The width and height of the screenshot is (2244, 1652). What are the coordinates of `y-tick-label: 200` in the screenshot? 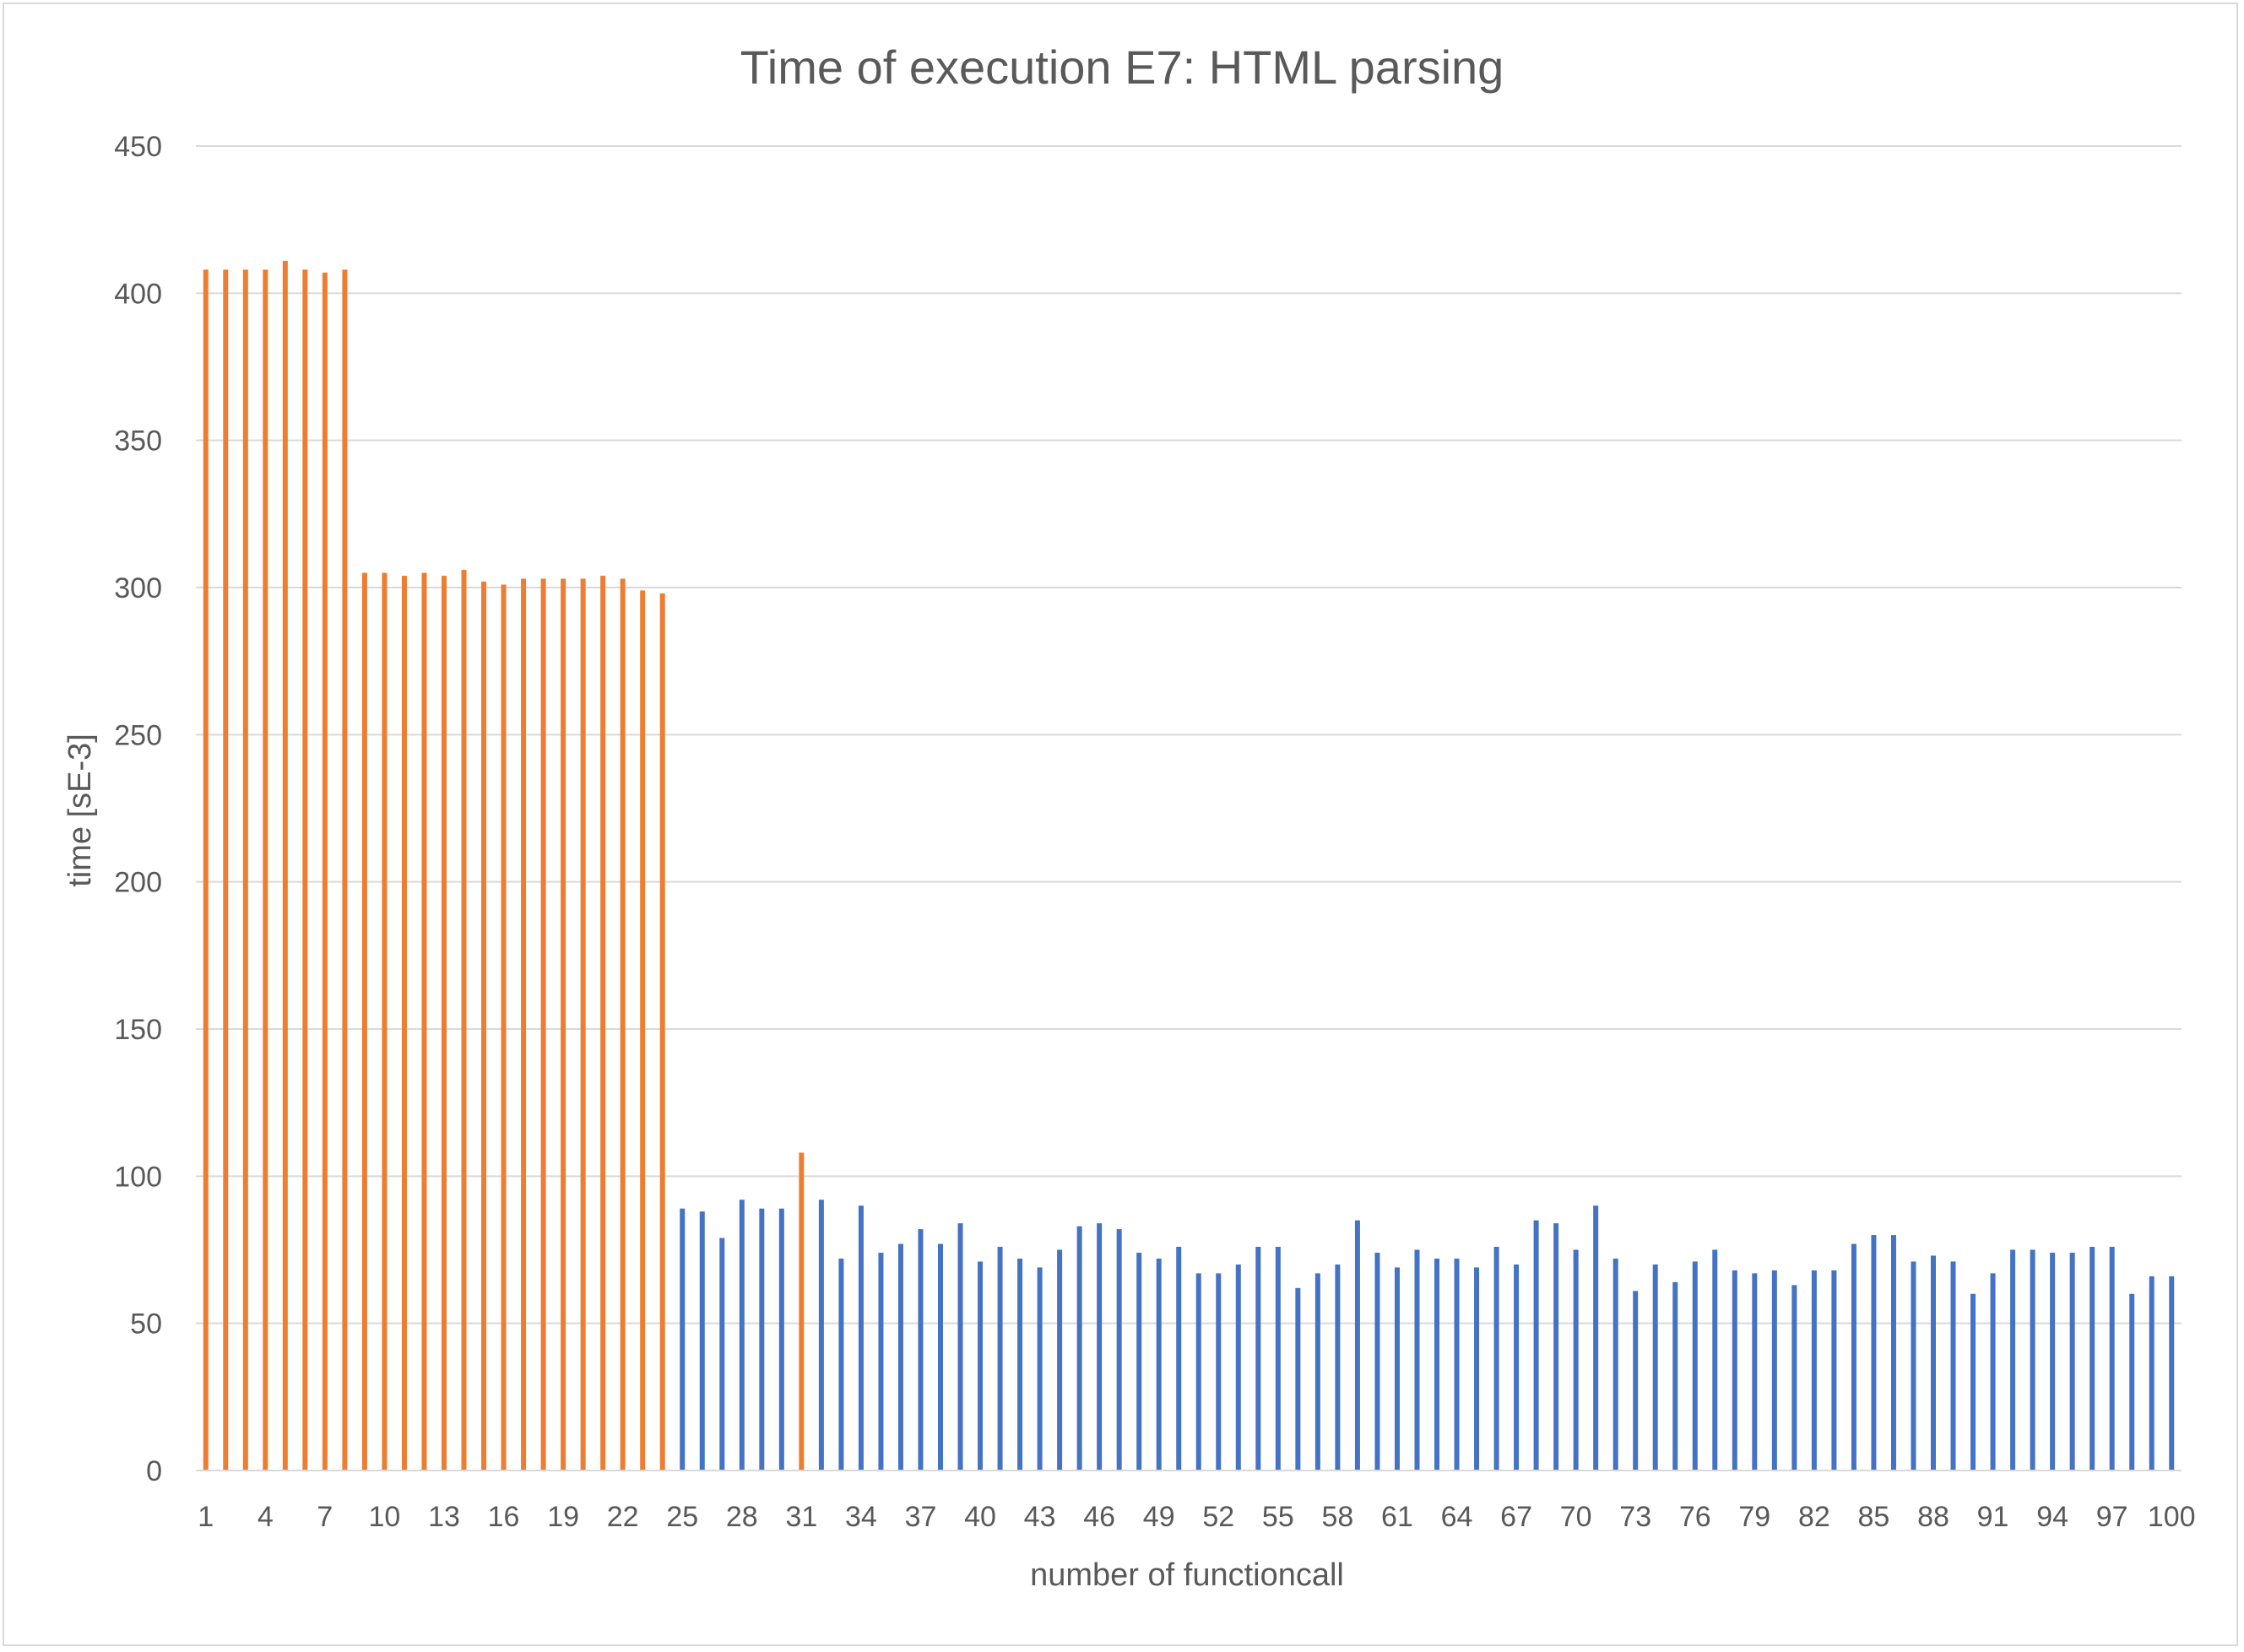 It's located at (138, 883).